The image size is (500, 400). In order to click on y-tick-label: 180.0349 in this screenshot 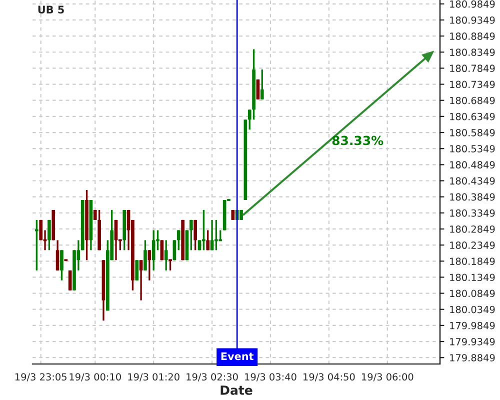, I will do `click(472, 310)`.